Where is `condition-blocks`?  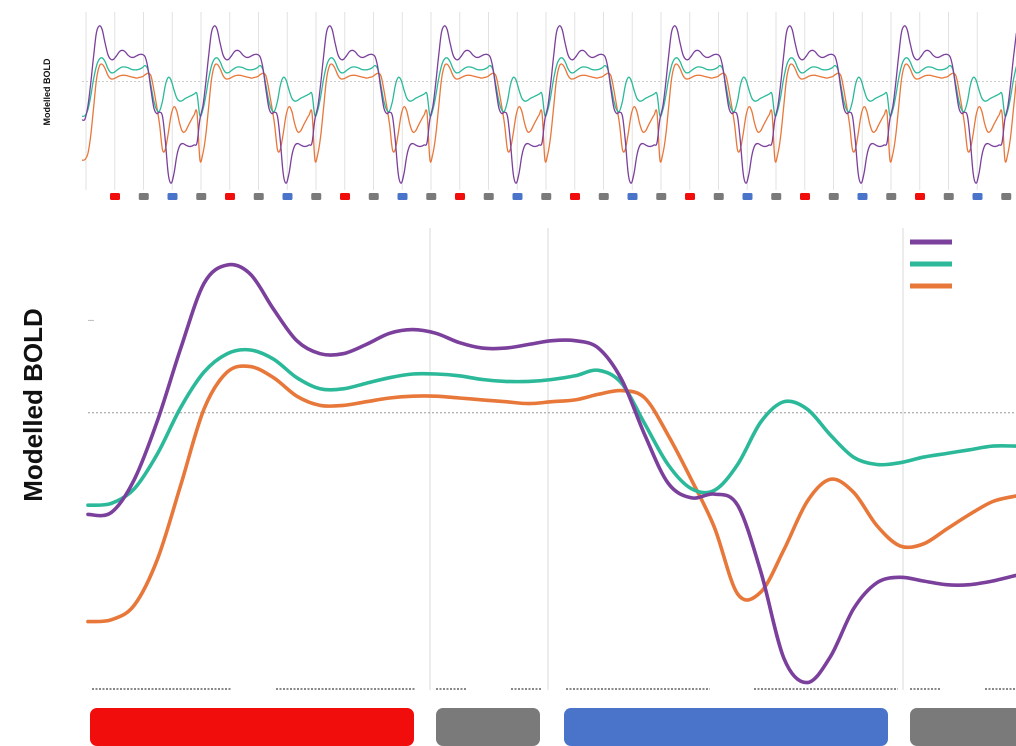
condition-blocks is located at coordinates (553, 727).